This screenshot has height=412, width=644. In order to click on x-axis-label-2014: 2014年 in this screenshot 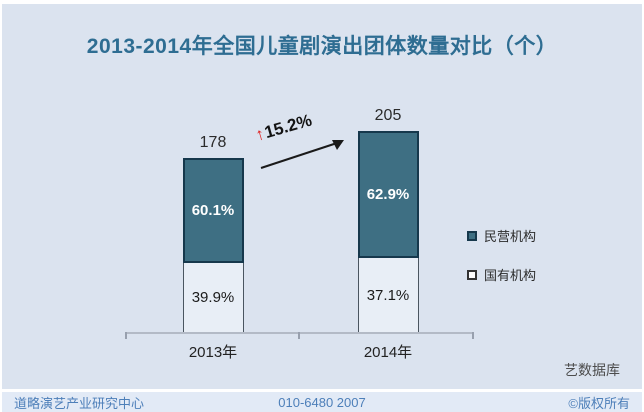, I will do `click(388, 352)`.